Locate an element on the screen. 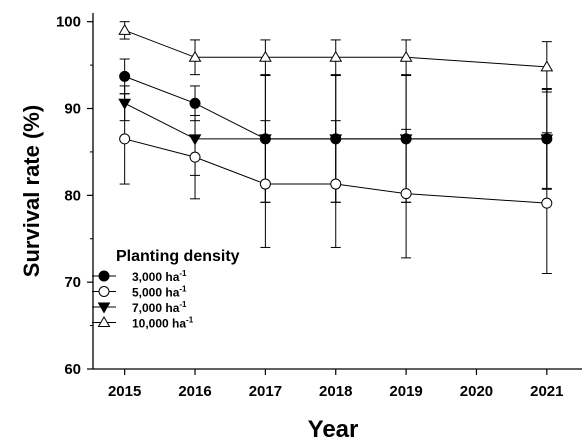 Image resolution: width=587 pixels, height=441 pixels. legend-label-1: 5,000 ha-1 is located at coordinates (159, 292).